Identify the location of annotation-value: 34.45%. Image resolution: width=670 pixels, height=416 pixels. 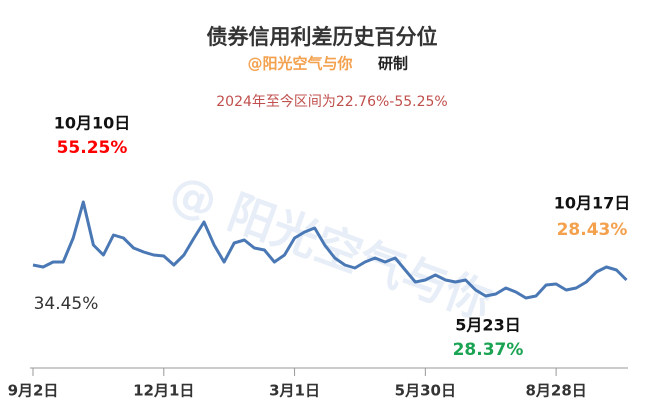
(66, 304).